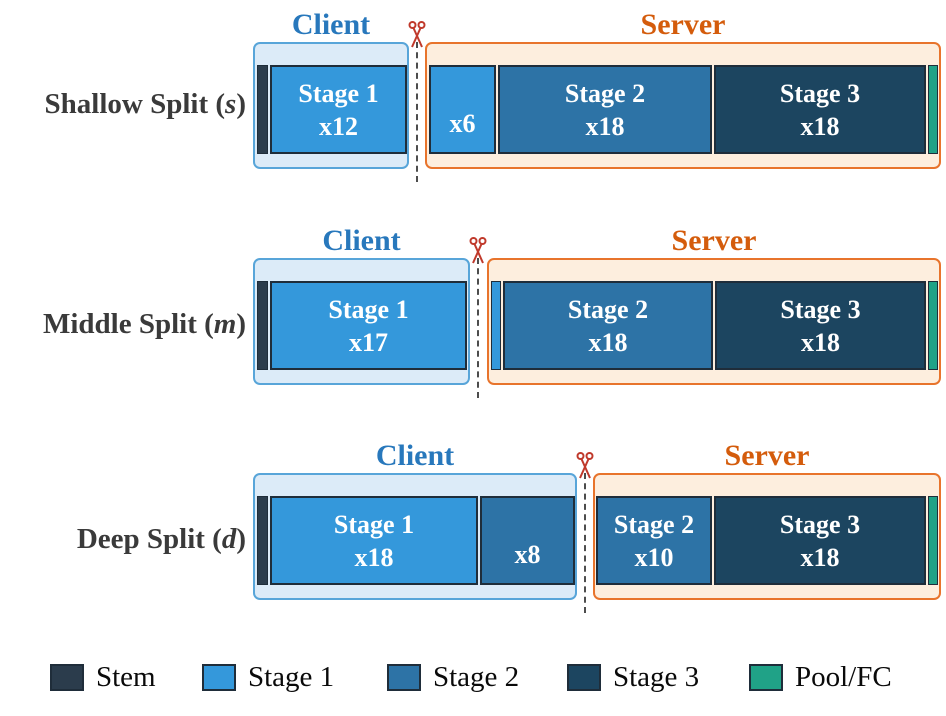 The image size is (946, 716). I want to click on row-label-variable: m, so click(225, 324).